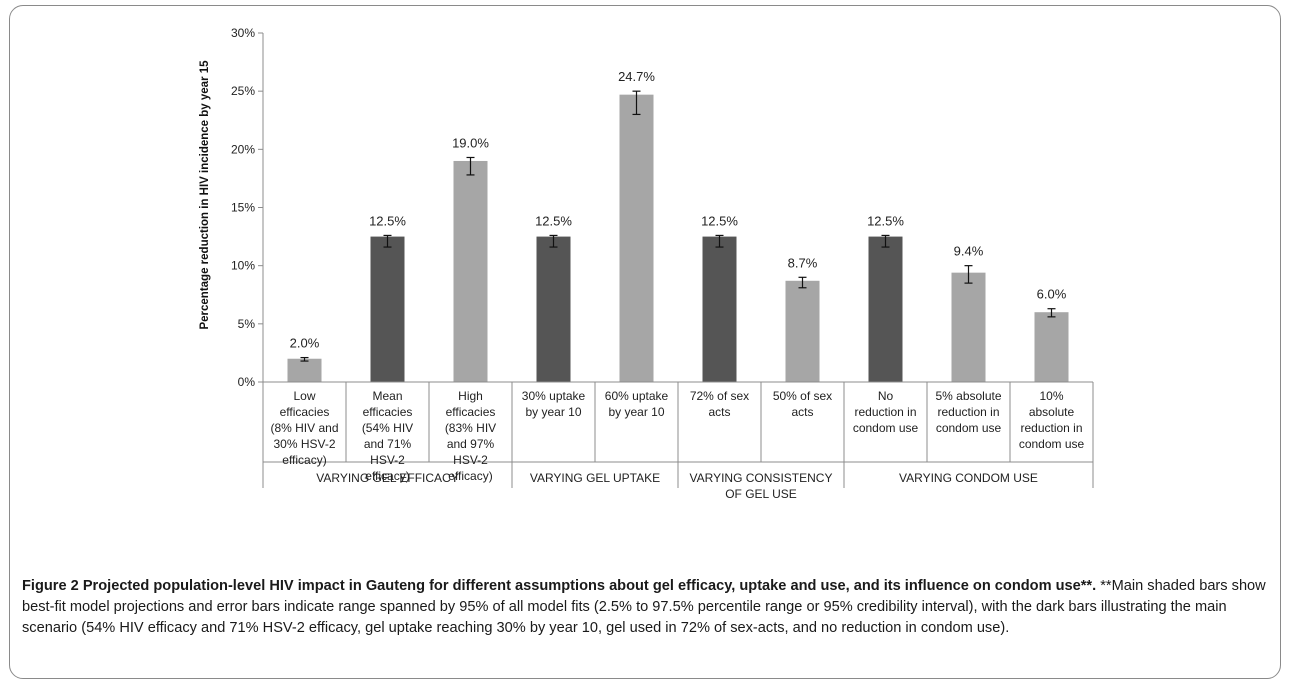 This screenshot has width=1290, height=684. I want to click on y-tick-label: 20%, so click(243, 149).